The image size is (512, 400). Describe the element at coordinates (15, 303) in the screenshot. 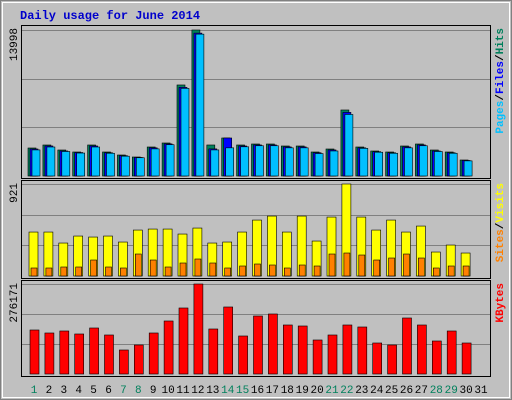

I see `y-tick-label: 276171` at that location.